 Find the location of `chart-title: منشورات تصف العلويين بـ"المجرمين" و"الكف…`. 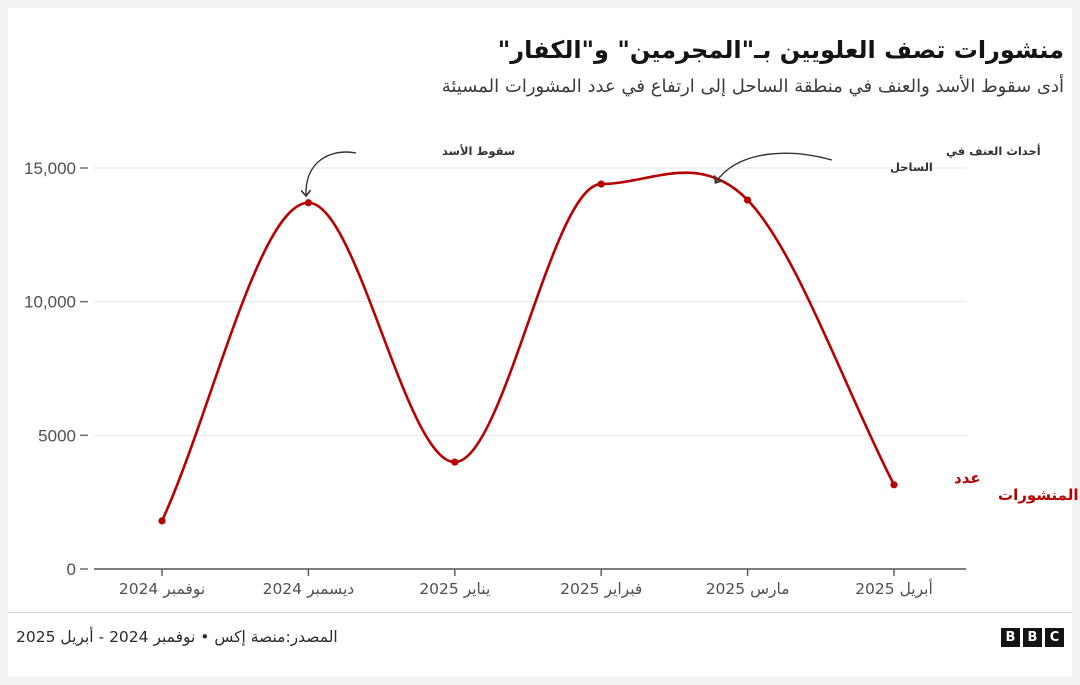

chart-title: منشورات تصف العلويين بـ"المجرمين" و"الكف… is located at coordinates (780, 50).